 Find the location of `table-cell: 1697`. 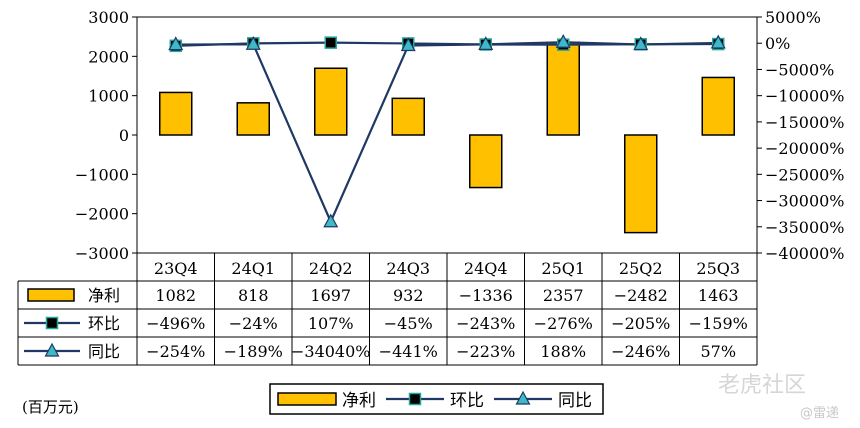

table-cell: 1697 is located at coordinates (330, 295).